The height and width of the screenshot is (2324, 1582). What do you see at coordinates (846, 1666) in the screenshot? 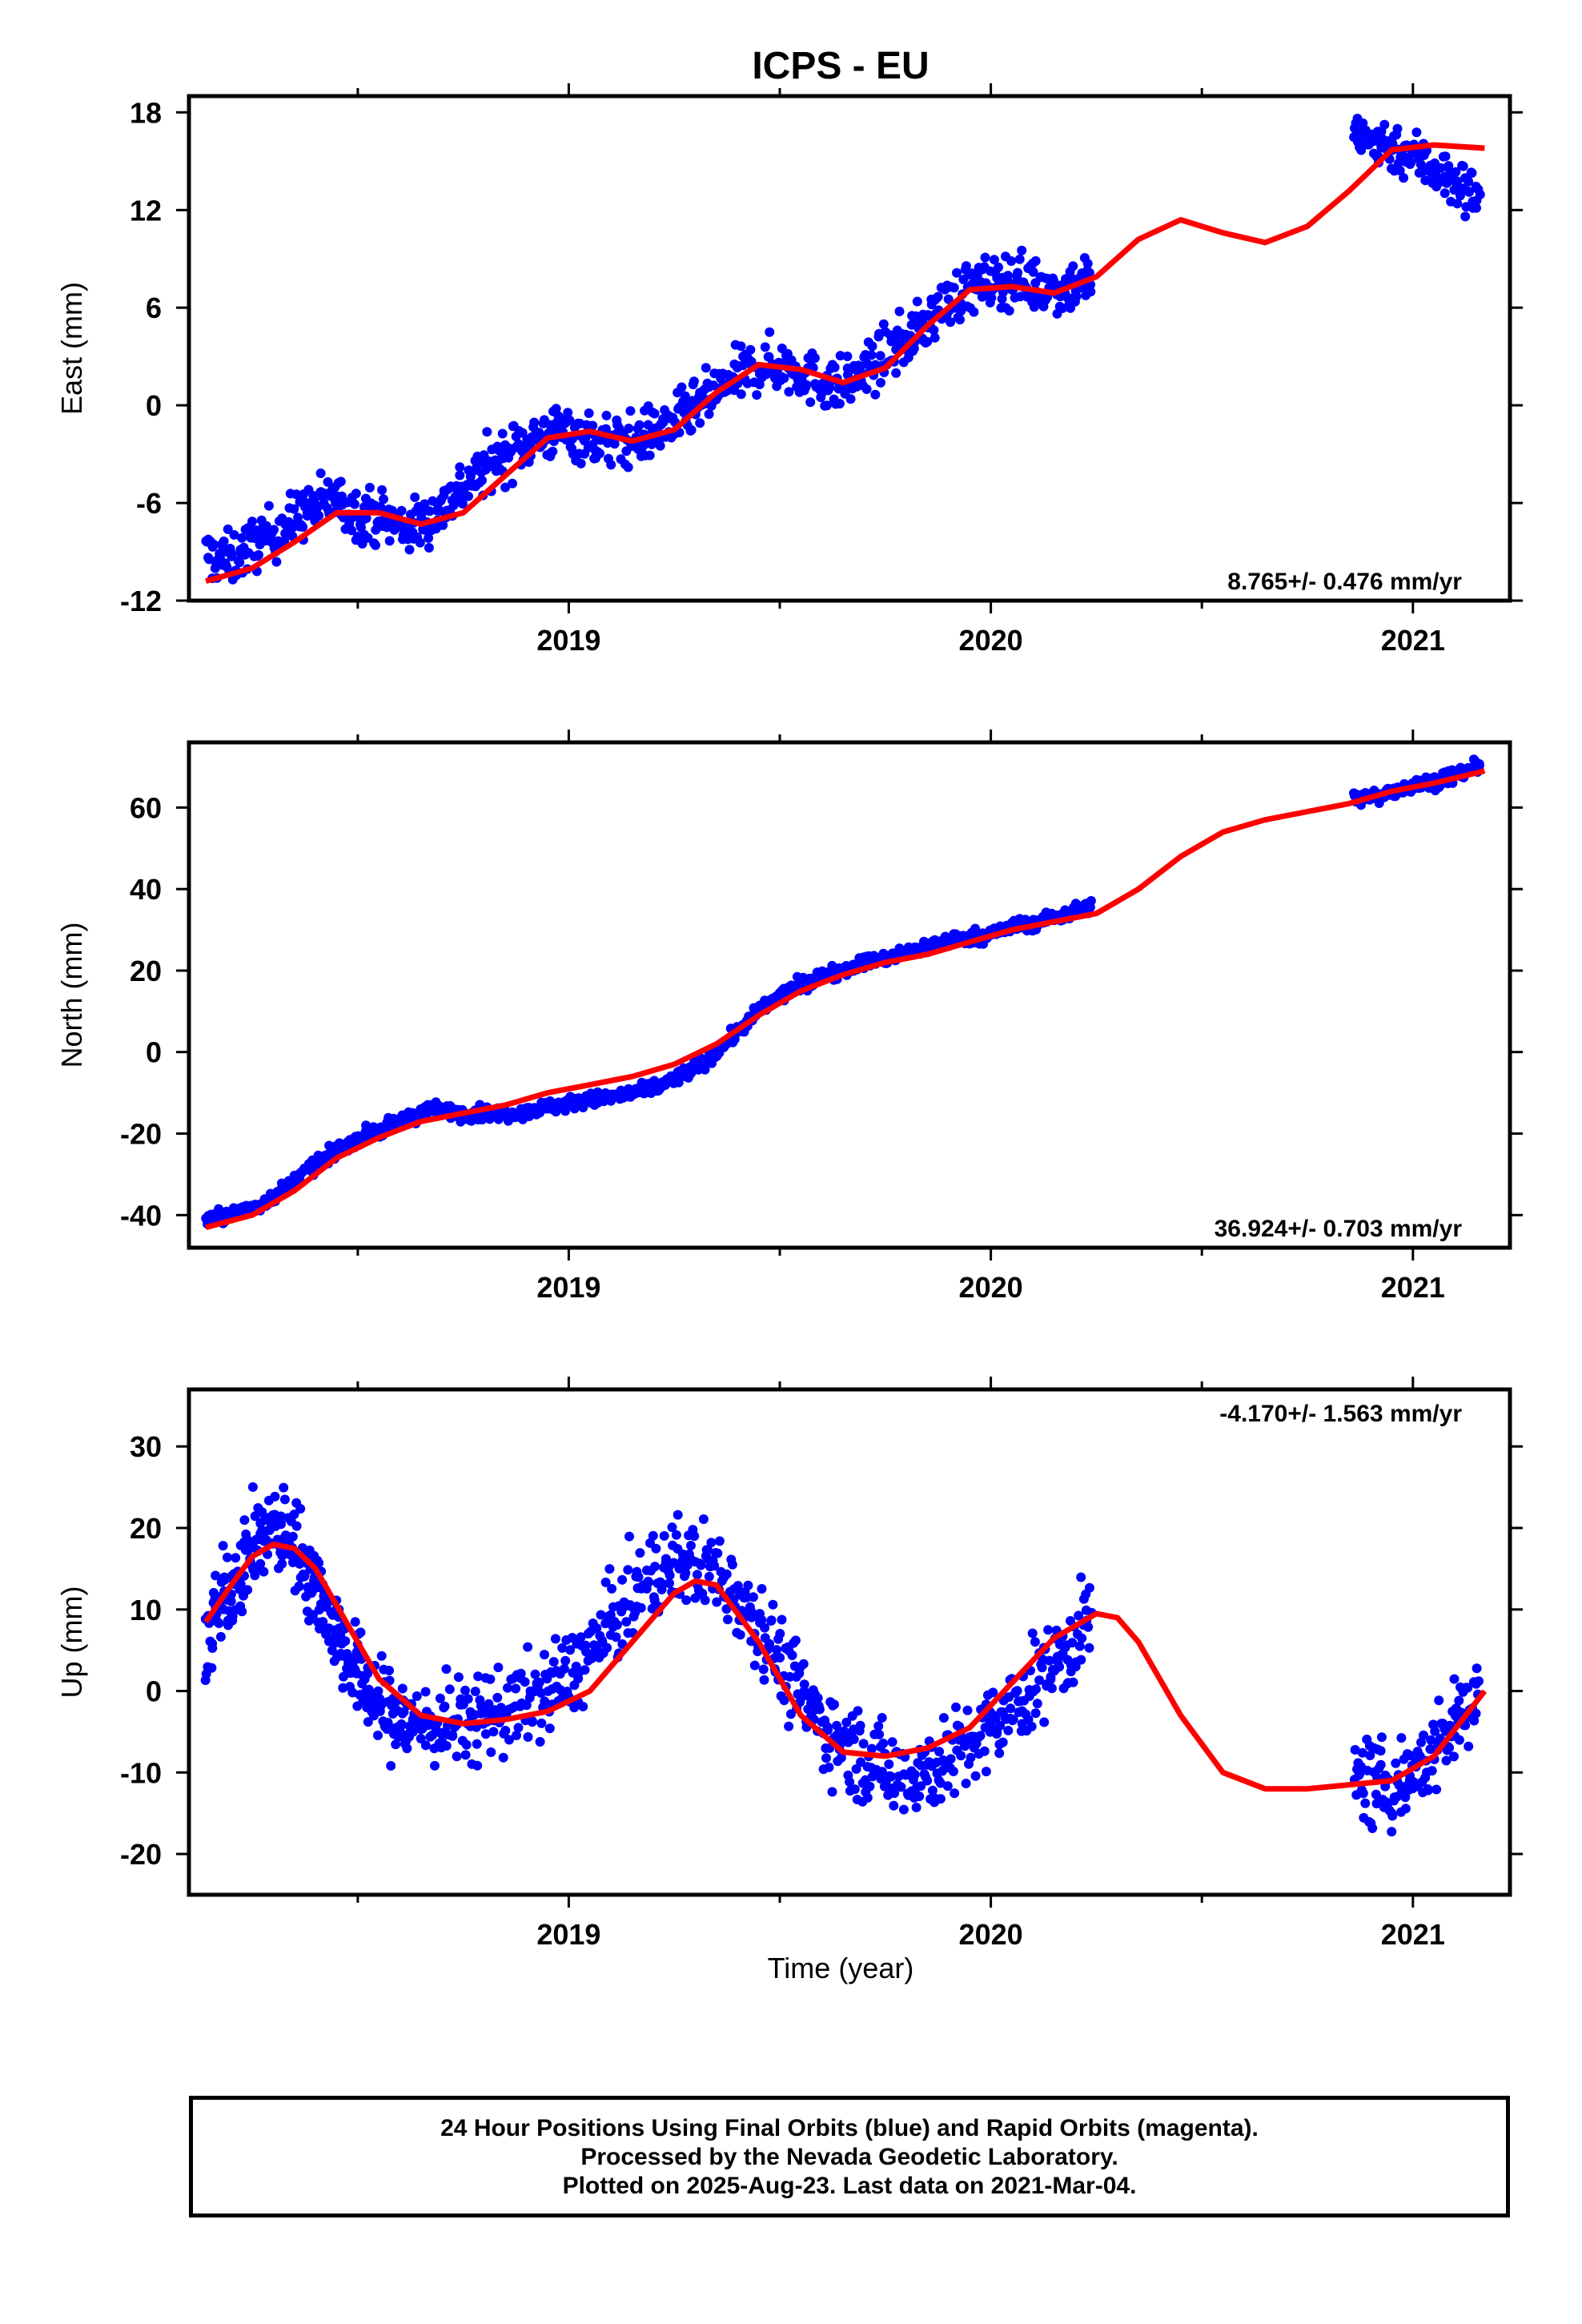
I see `up-model-curve` at bounding box center [846, 1666].